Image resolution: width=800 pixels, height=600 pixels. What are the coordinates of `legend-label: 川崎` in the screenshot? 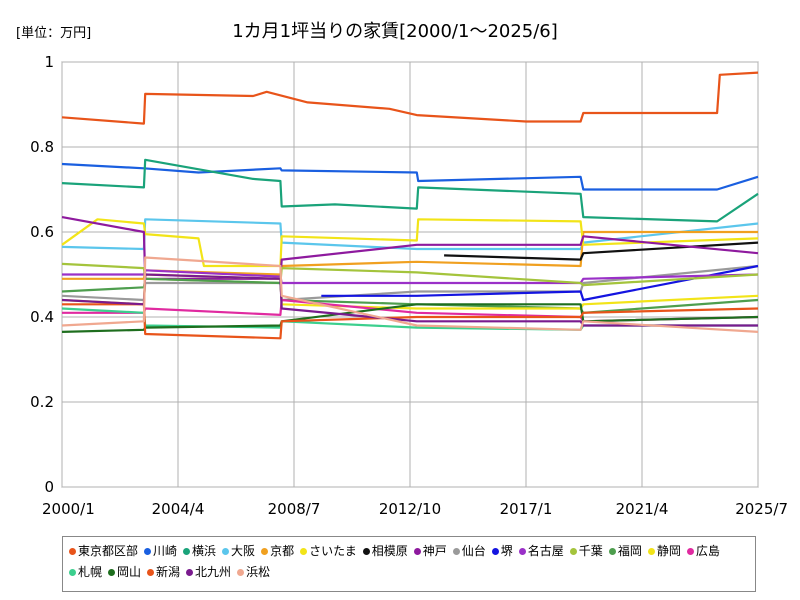 It's located at (165, 551).